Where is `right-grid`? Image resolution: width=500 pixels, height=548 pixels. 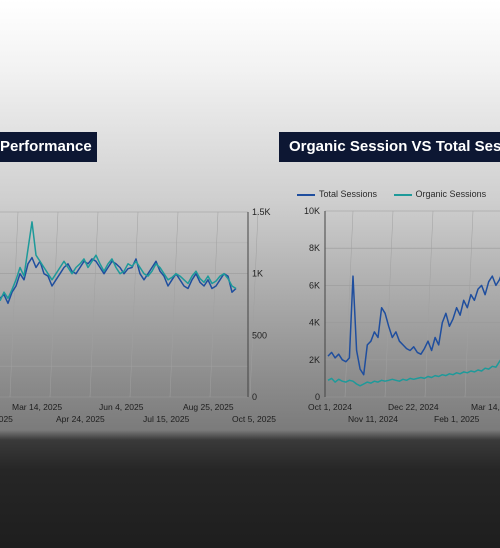 right-grid is located at coordinates (412, 304).